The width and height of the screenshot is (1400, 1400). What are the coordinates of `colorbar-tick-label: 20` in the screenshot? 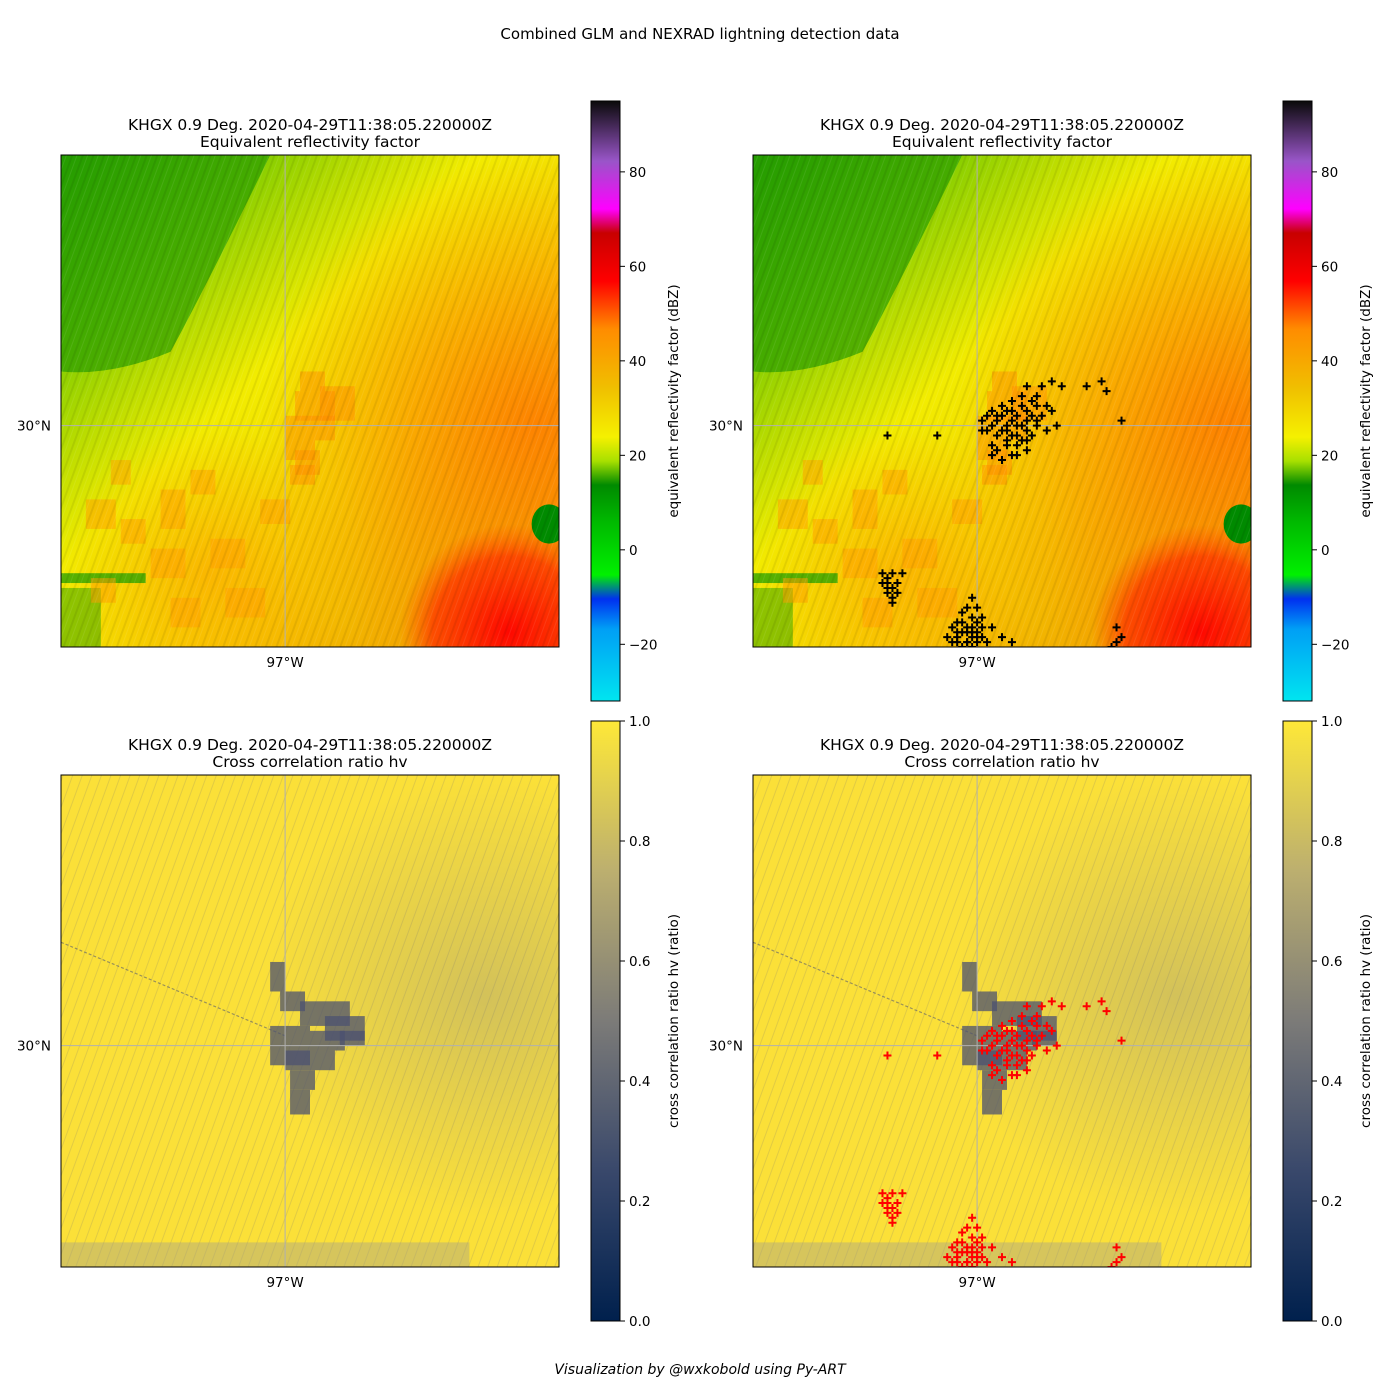 It's located at (1329, 456).